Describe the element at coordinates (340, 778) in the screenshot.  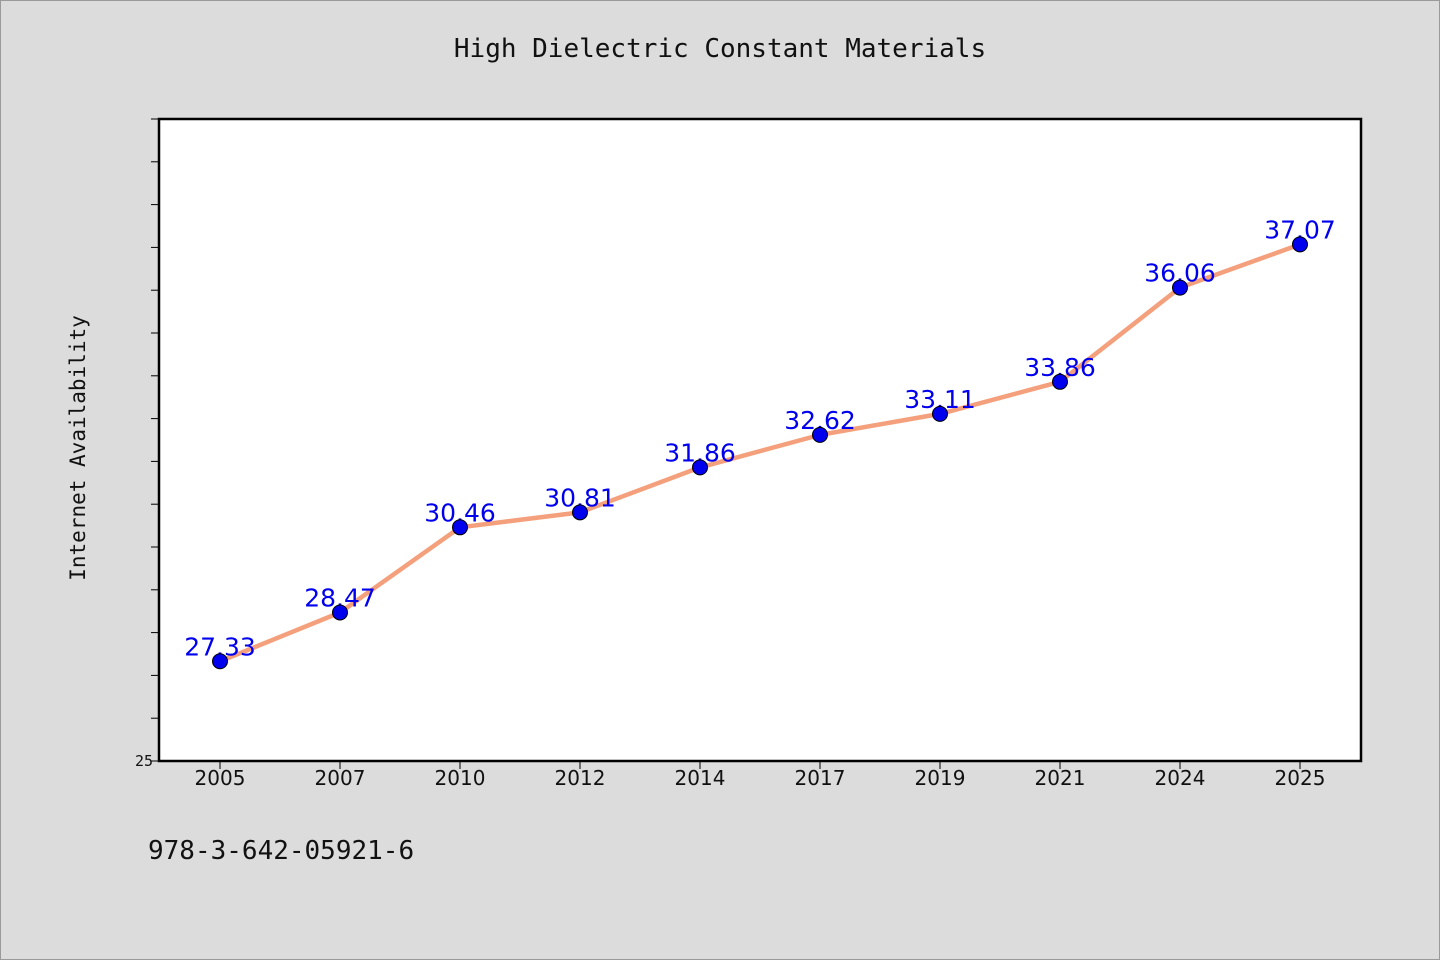
I see `x-tick-label: 2007` at that location.